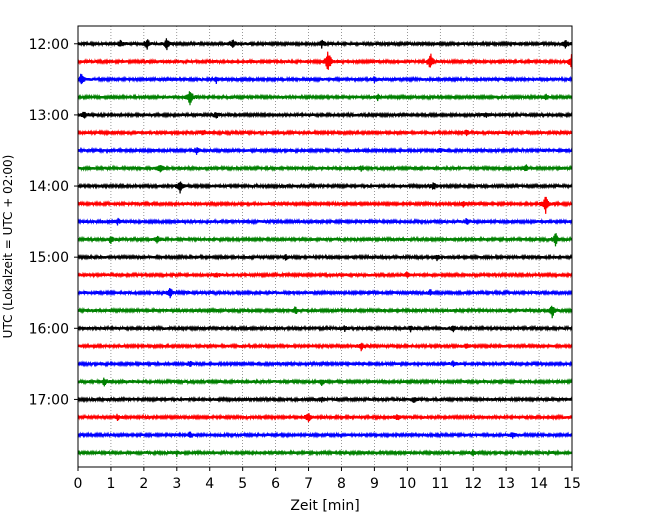 This screenshot has width=650, height=520. Describe the element at coordinates (176, 484) in the screenshot. I see `x-tick-label: 3` at that location.